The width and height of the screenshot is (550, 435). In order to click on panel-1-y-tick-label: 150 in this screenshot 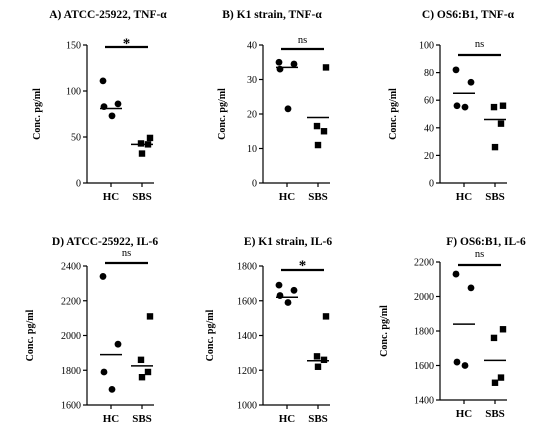, I will do `click(73, 46)`.